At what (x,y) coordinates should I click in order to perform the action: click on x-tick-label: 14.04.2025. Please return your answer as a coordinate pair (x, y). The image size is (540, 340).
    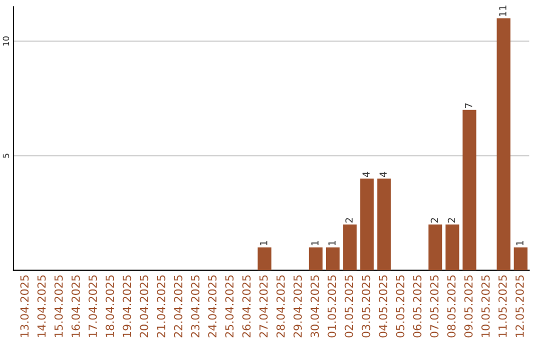
    Looking at the image, I should click on (41, 306).